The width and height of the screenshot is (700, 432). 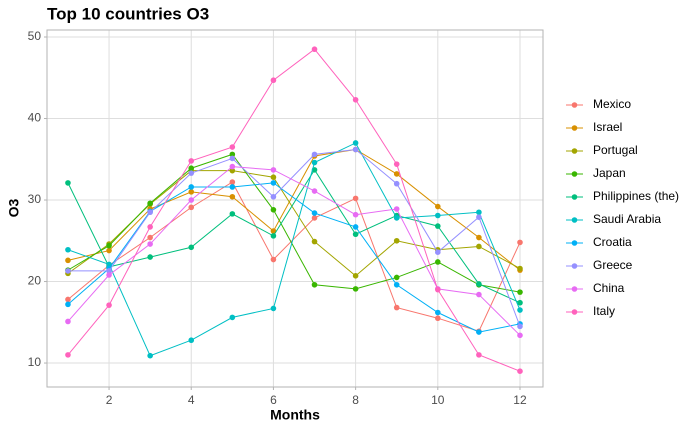 I want to click on legend-label: Croatia, so click(x=612, y=242).